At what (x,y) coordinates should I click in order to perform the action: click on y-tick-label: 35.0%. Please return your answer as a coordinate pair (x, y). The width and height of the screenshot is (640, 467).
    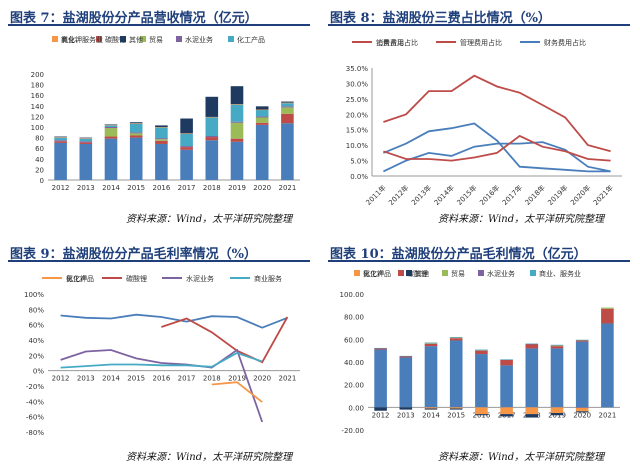
    Looking at the image, I should click on (357, 69).